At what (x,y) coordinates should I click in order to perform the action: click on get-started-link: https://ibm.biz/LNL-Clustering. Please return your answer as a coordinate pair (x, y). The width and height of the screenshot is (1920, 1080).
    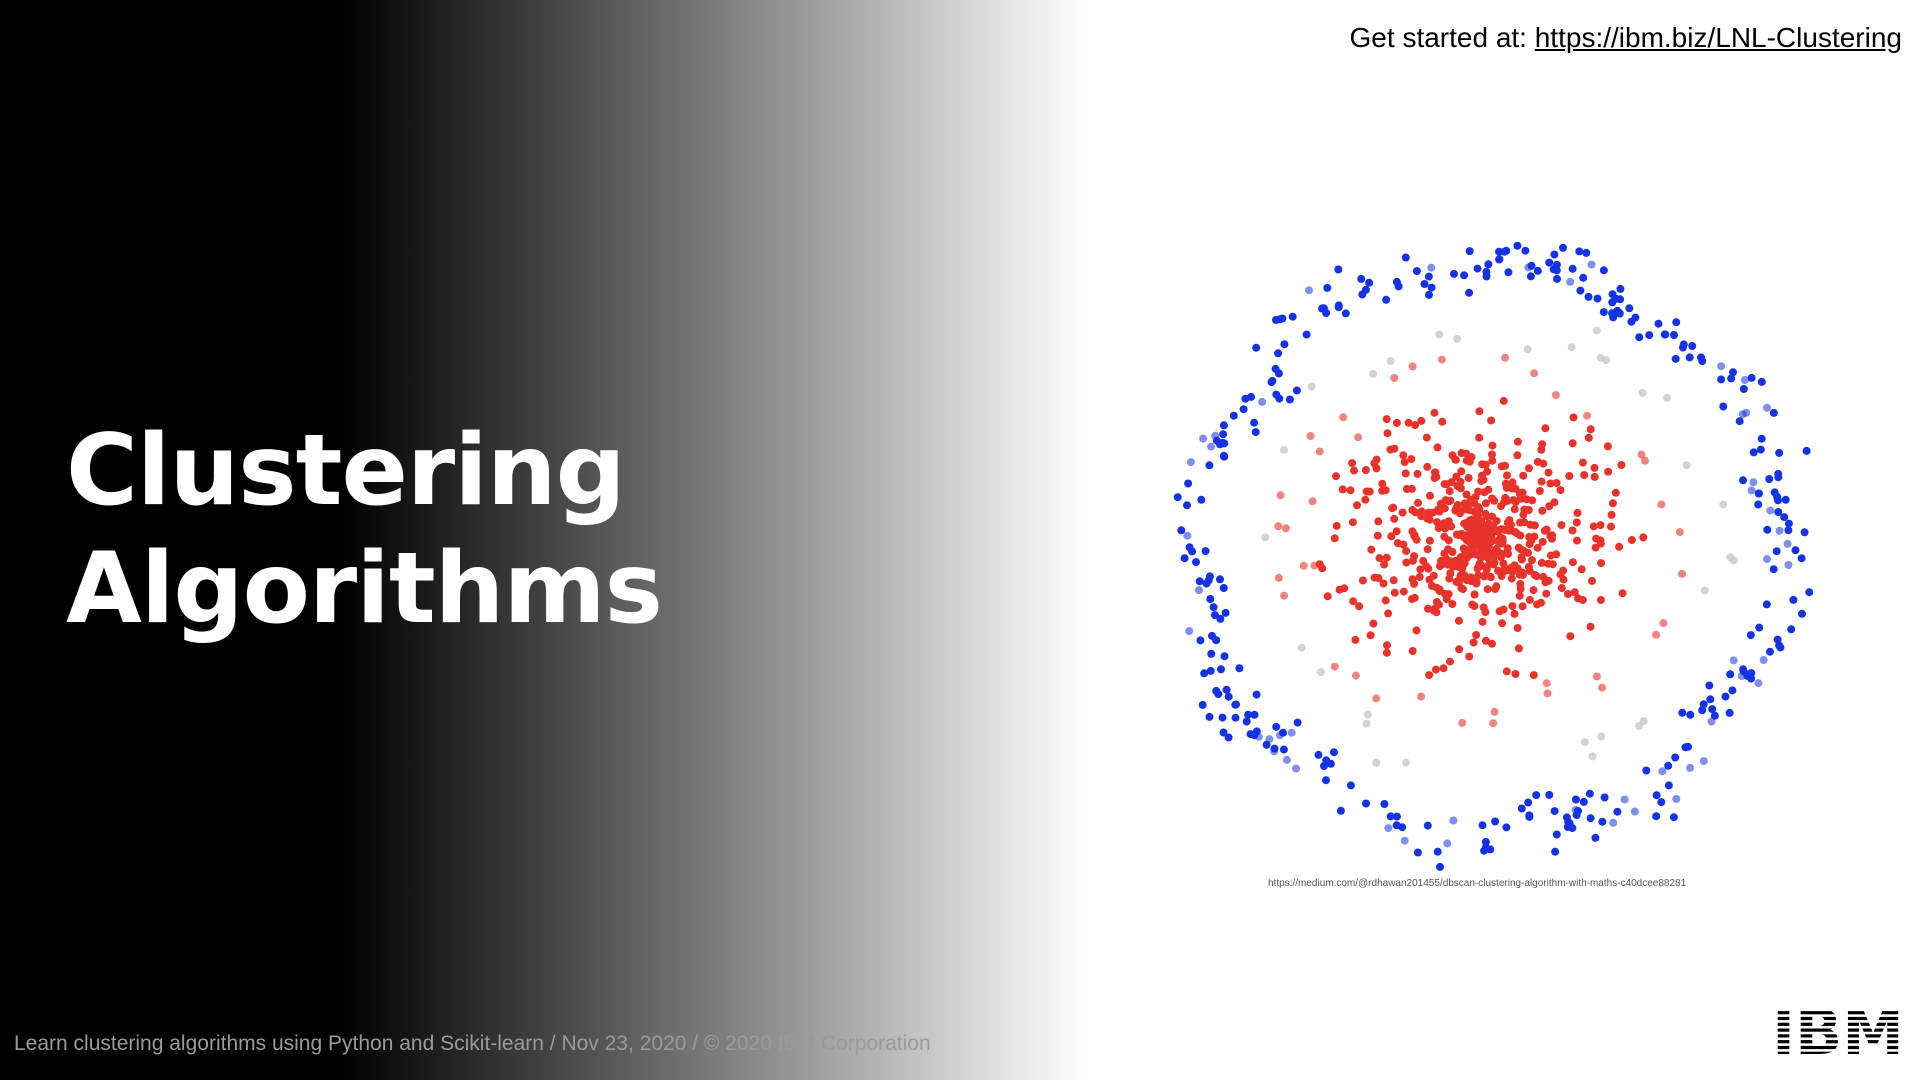
    Looking at the image, I should click on (1718, 37).